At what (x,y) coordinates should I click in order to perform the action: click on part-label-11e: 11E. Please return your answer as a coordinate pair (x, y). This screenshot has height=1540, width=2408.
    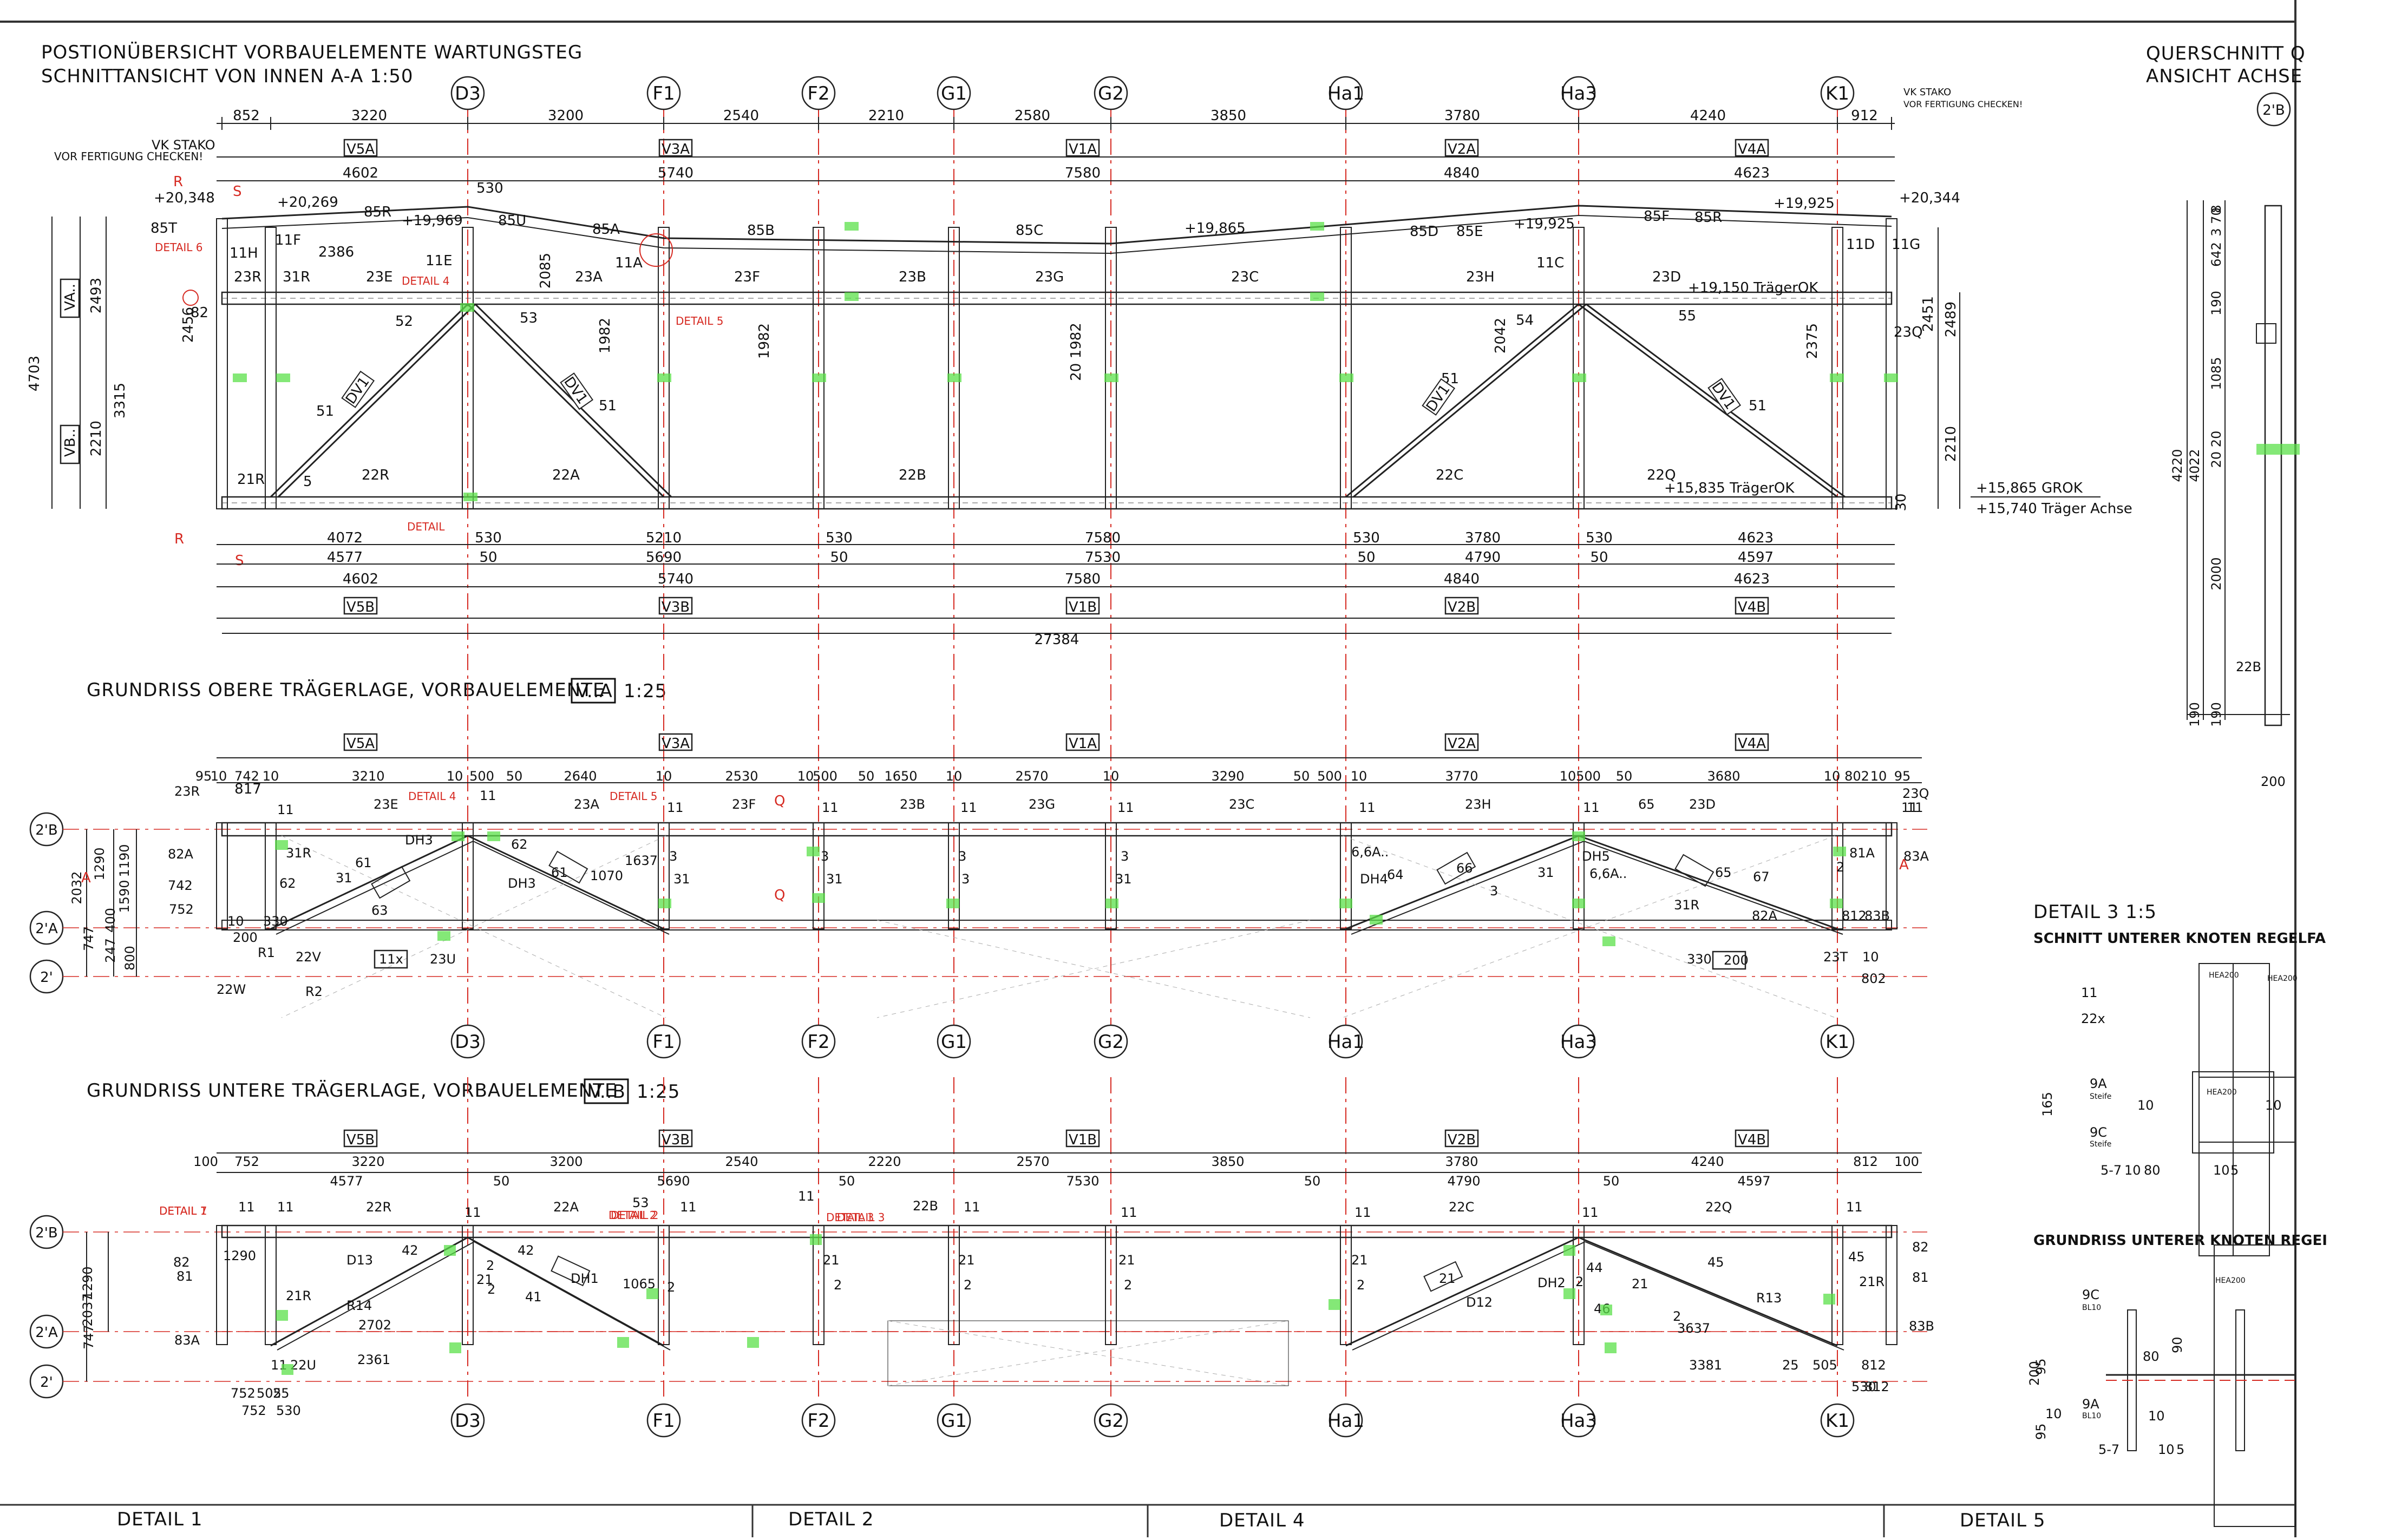
    Looking at the image, I should click on (439, 261).